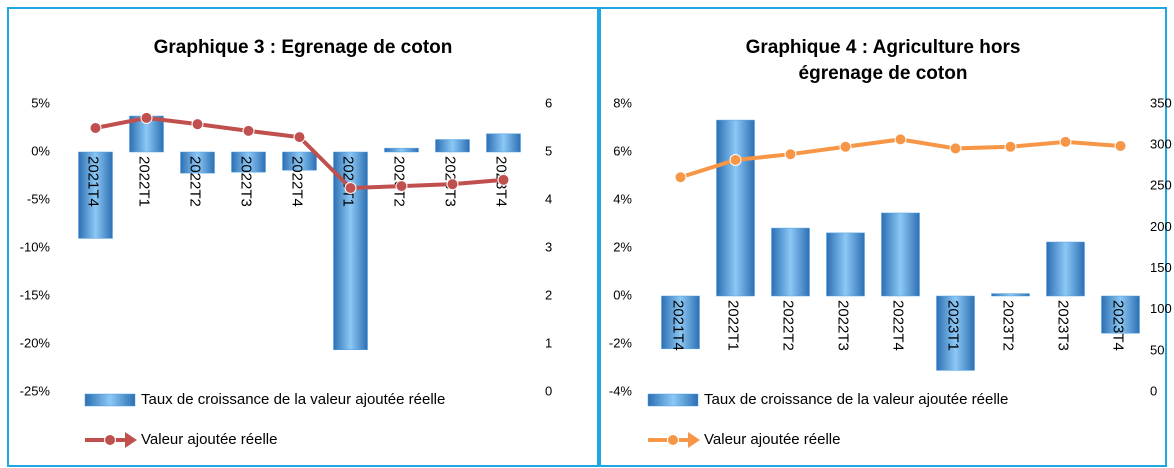  I want to click on x-tick-label: 2023T2, so click(1008, 325).